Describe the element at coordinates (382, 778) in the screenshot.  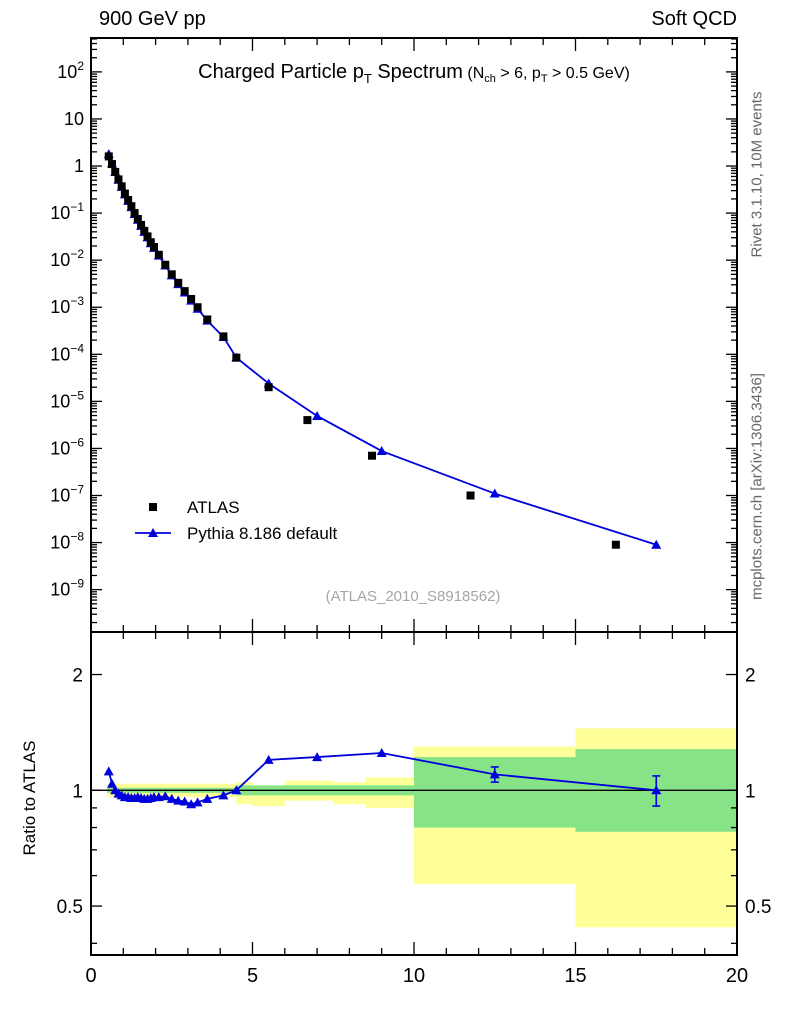
I see `ratio-series` at that location.